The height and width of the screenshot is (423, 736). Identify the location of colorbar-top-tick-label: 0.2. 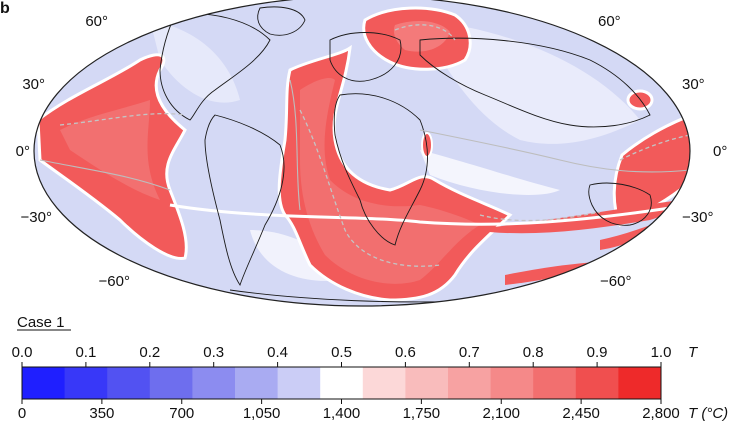
(149, 352).